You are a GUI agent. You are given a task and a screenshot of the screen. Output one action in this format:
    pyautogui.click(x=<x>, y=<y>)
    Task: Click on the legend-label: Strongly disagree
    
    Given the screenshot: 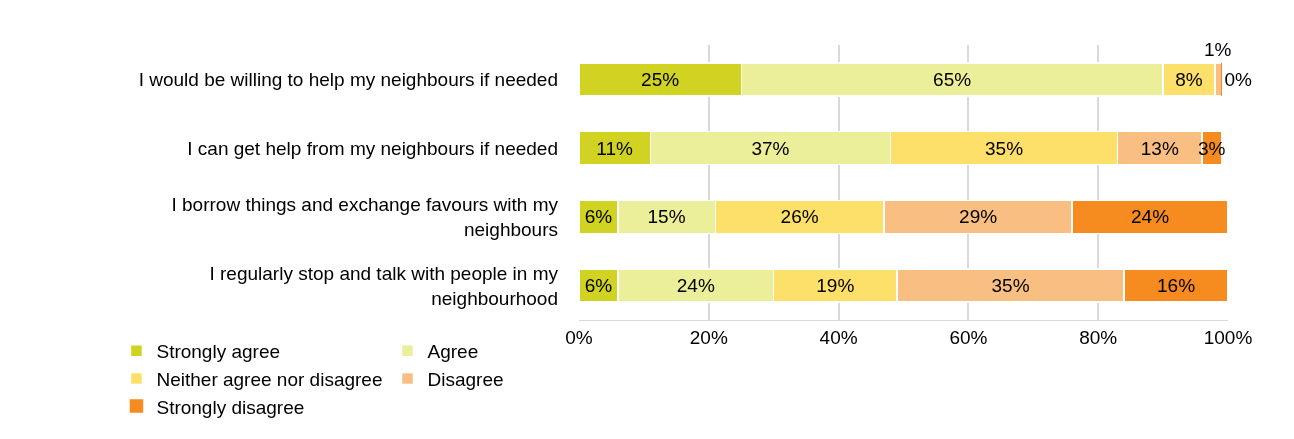 What is the action you would take?
    pyautogui.click(x=230, y=407)
    